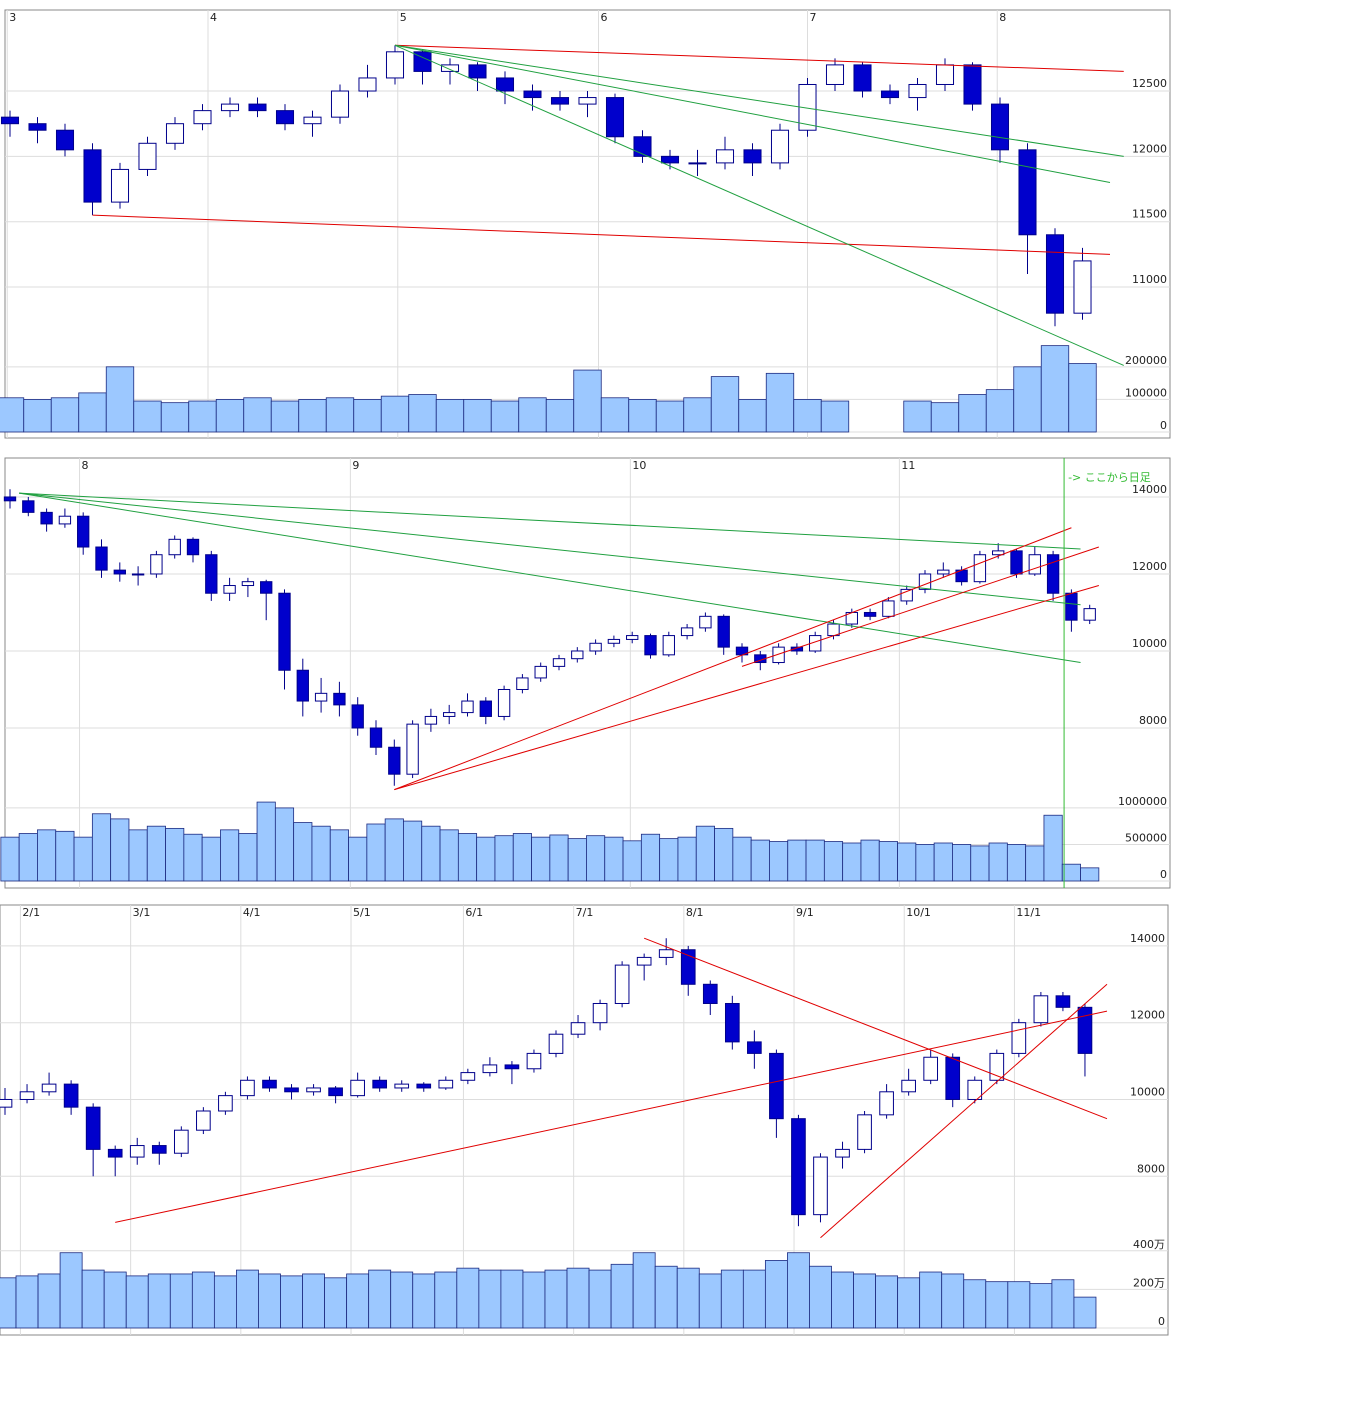 This screenshot has height=1416, width=1366. I want to click on y-tick-label: 10000, so click(1149, 643).